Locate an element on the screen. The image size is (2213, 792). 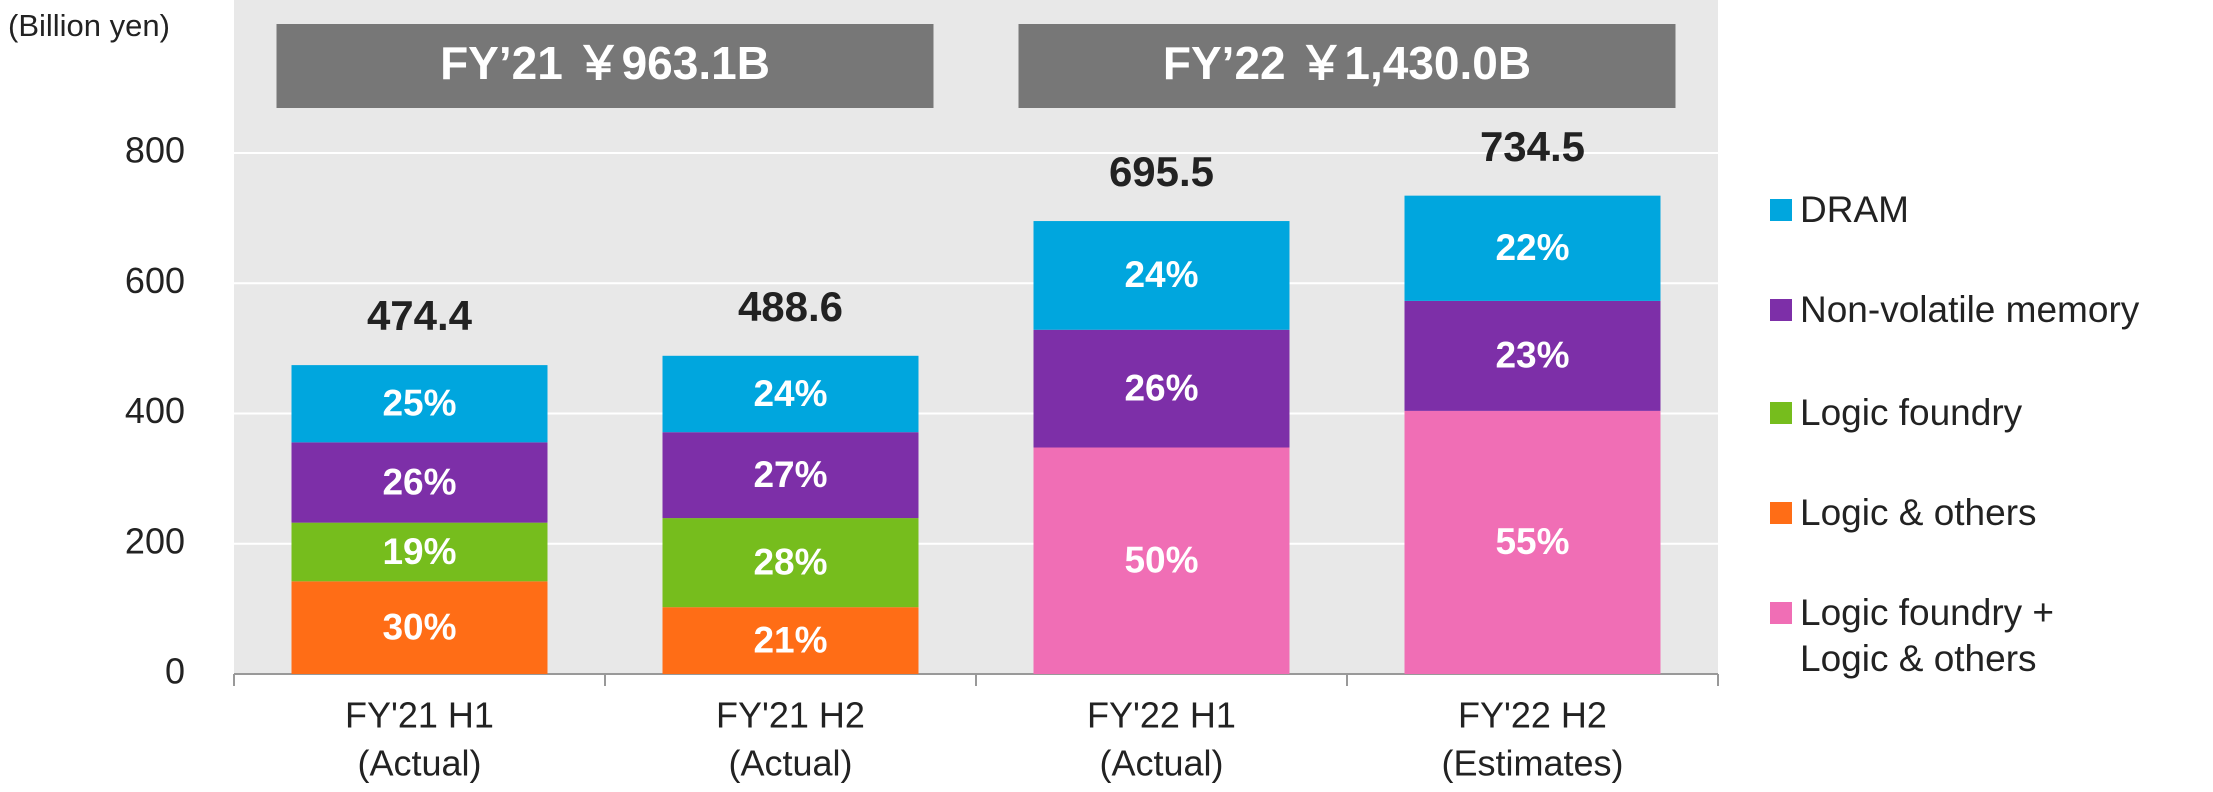
y-tick-label: 200 is located at coordinates (155, 540).